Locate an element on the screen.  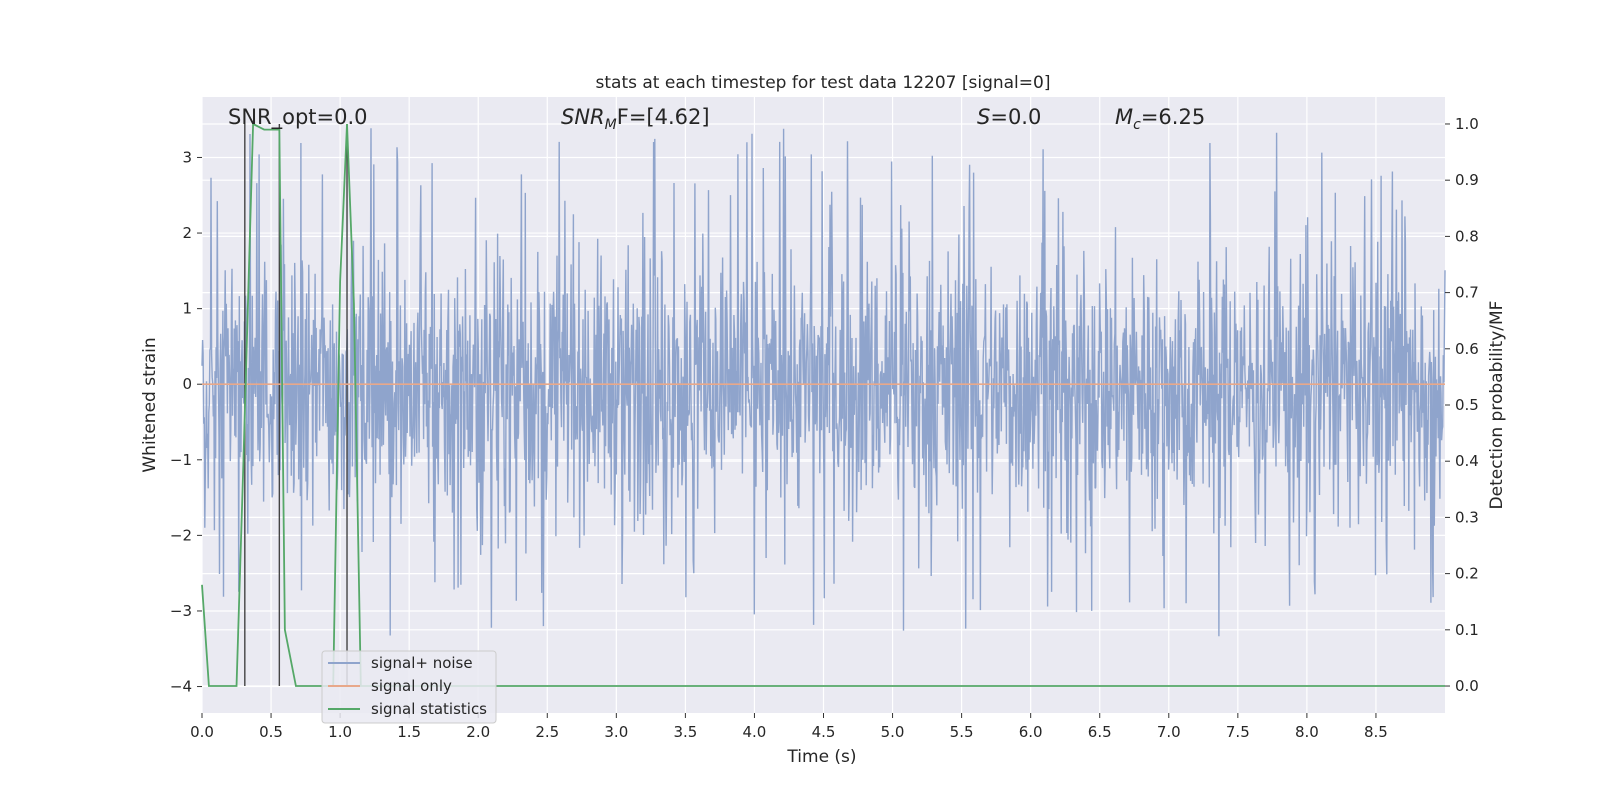
x-tick-label: 2.0 is located at coordinates (478, 732).